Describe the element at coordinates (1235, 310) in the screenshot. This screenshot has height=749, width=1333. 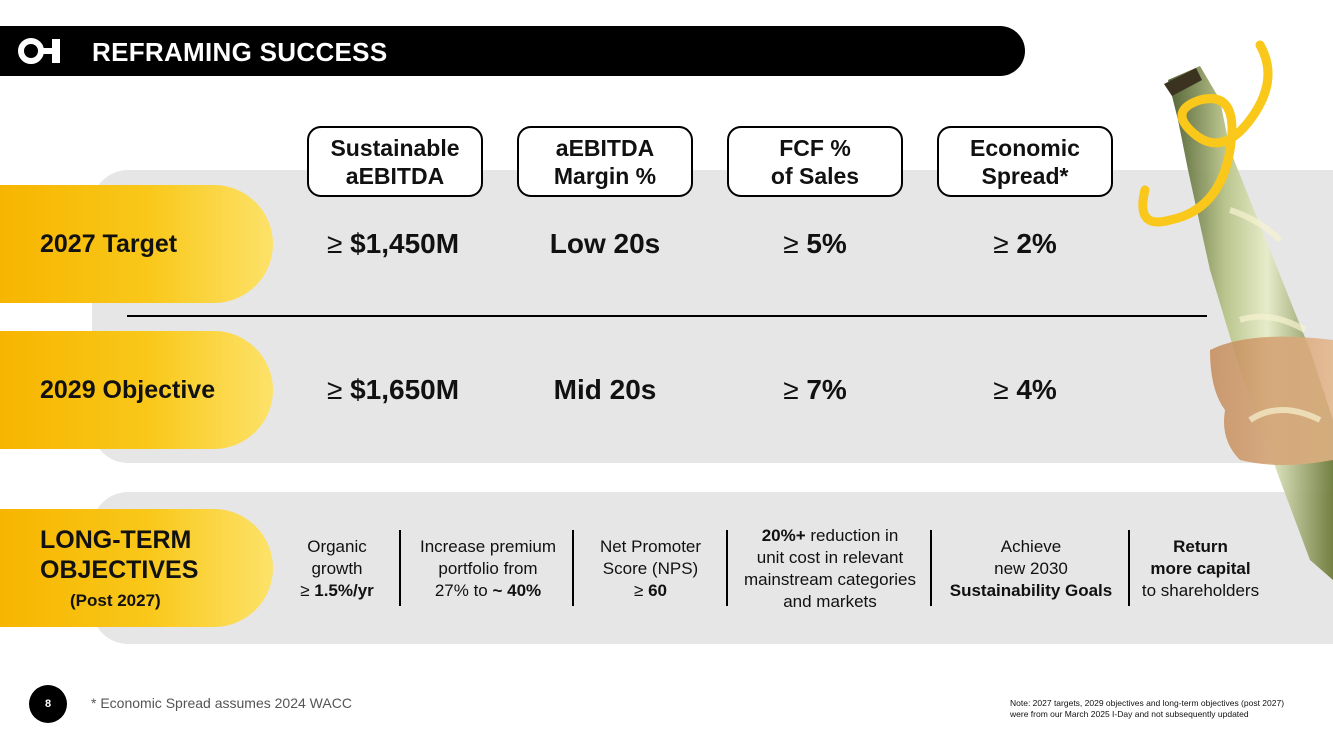
I see `glass-bottle-icon` at that location.